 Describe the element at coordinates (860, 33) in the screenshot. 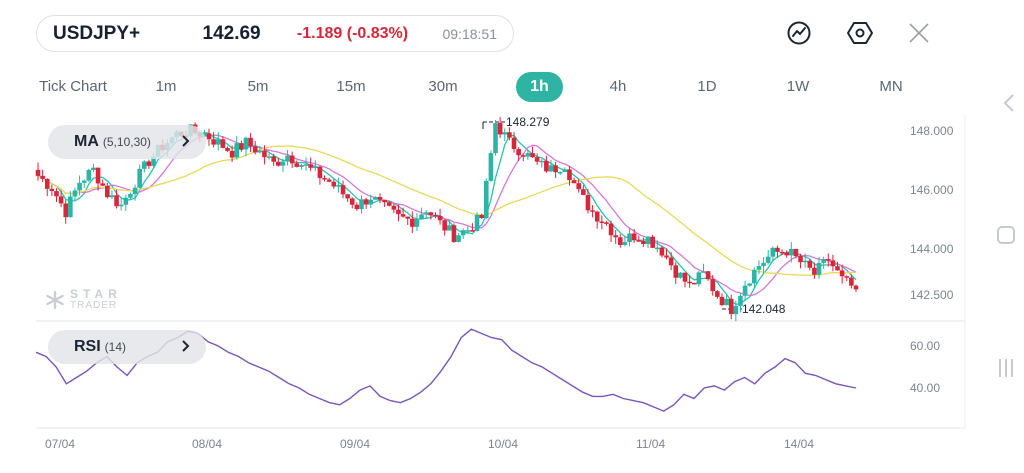

I see `hexagon-settings-icon` at that location.